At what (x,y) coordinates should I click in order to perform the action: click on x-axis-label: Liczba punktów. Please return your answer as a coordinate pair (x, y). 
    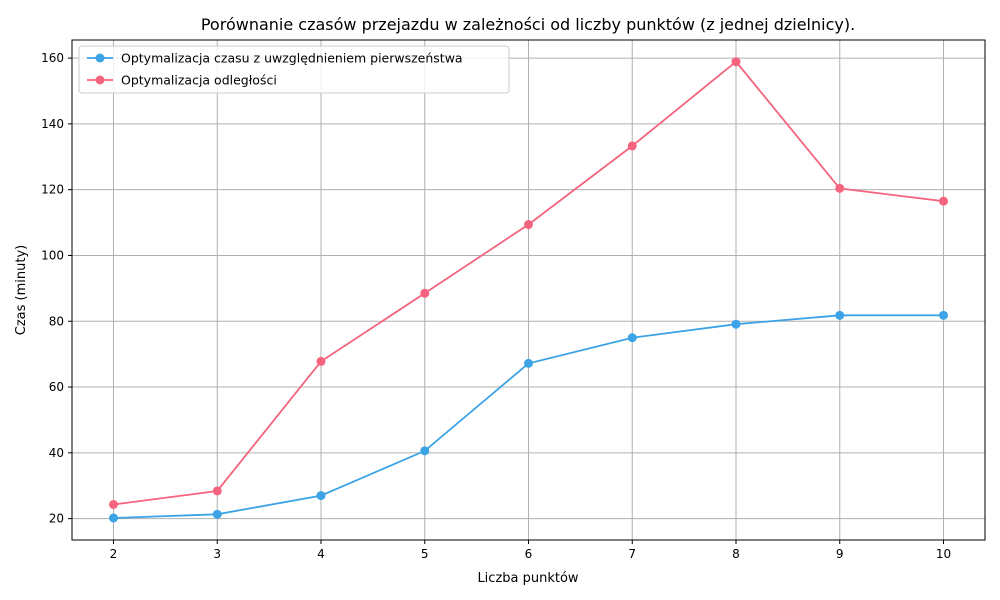
    Looking at the image, I should click on (527, 578).